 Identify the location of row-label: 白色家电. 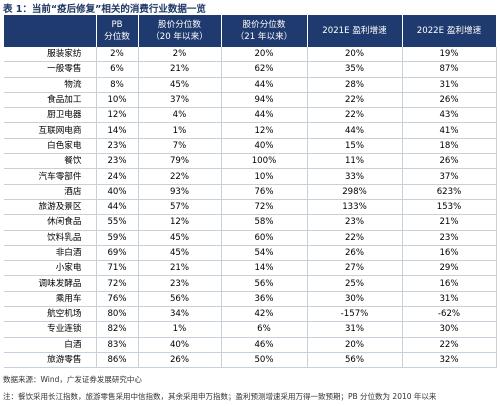
(50, 146).